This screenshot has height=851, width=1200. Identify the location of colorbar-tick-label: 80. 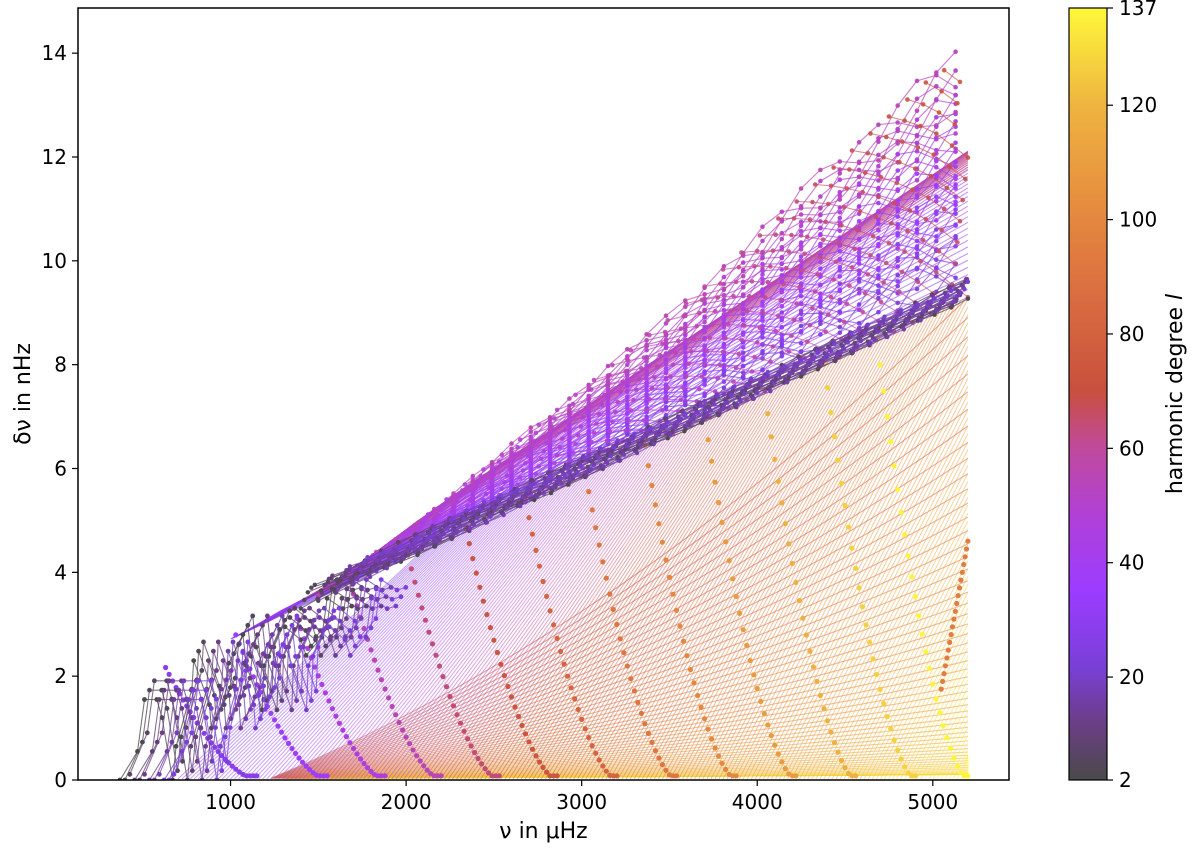
(1131, 334).